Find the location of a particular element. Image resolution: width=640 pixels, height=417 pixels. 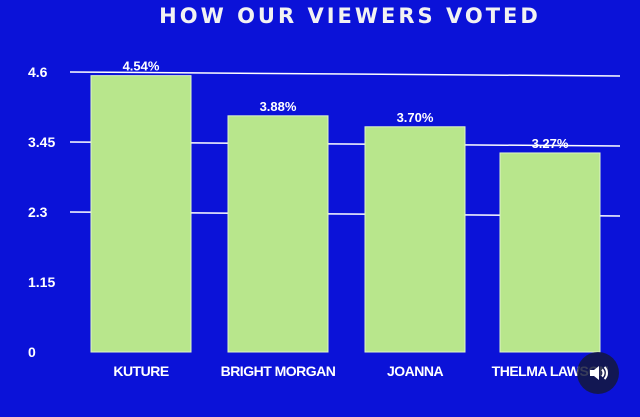

x-tick-label: BRIGHT MORGAN is located at coordinates (278, 371).